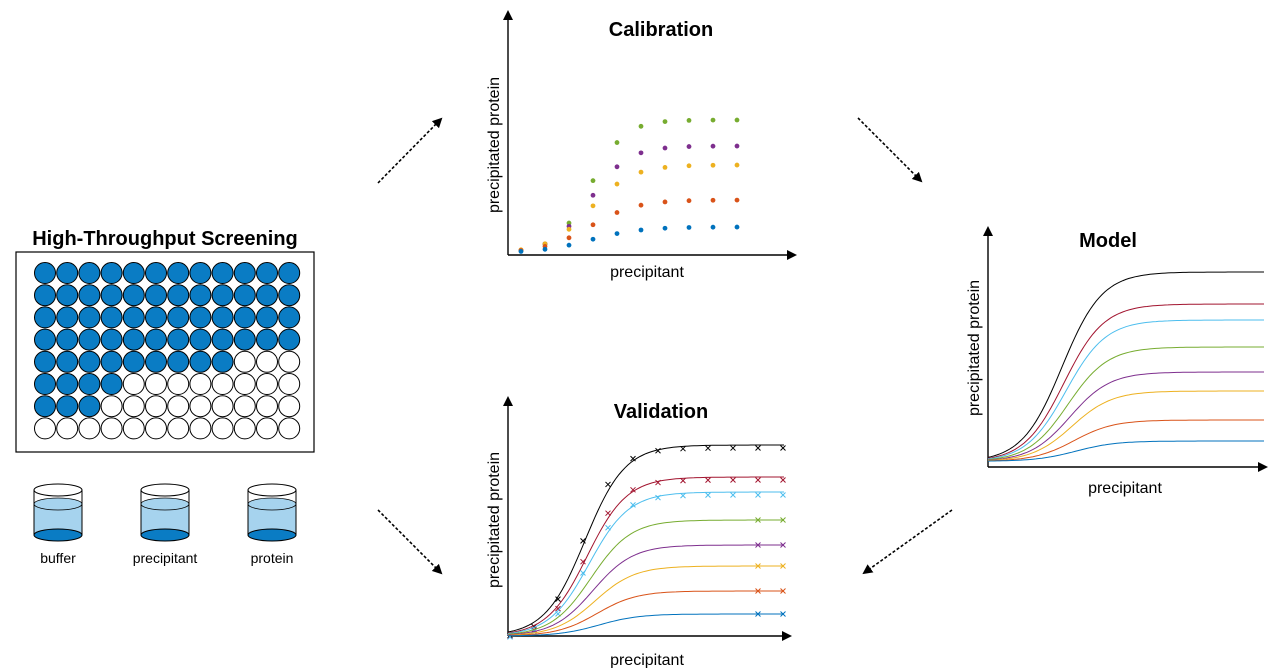 The image size is (1268, 668). Describe the element at coordinates (661, 412) in the screenshot. I see `validation-title: Validation` at that location.